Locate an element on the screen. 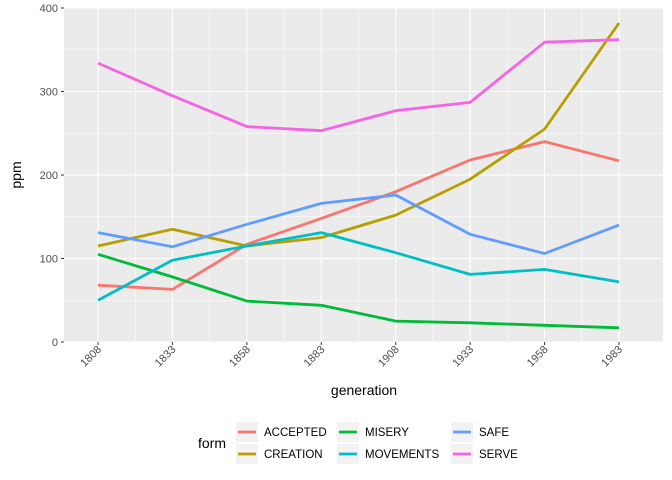 The image size is (672, 480). y-tick-label: 200 is located at coordinates (49, 176).